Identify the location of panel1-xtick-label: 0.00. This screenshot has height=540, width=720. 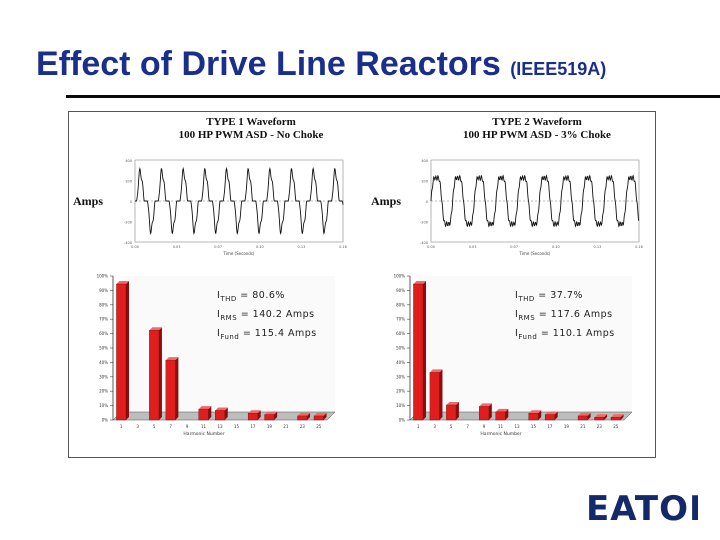
(135, 247).